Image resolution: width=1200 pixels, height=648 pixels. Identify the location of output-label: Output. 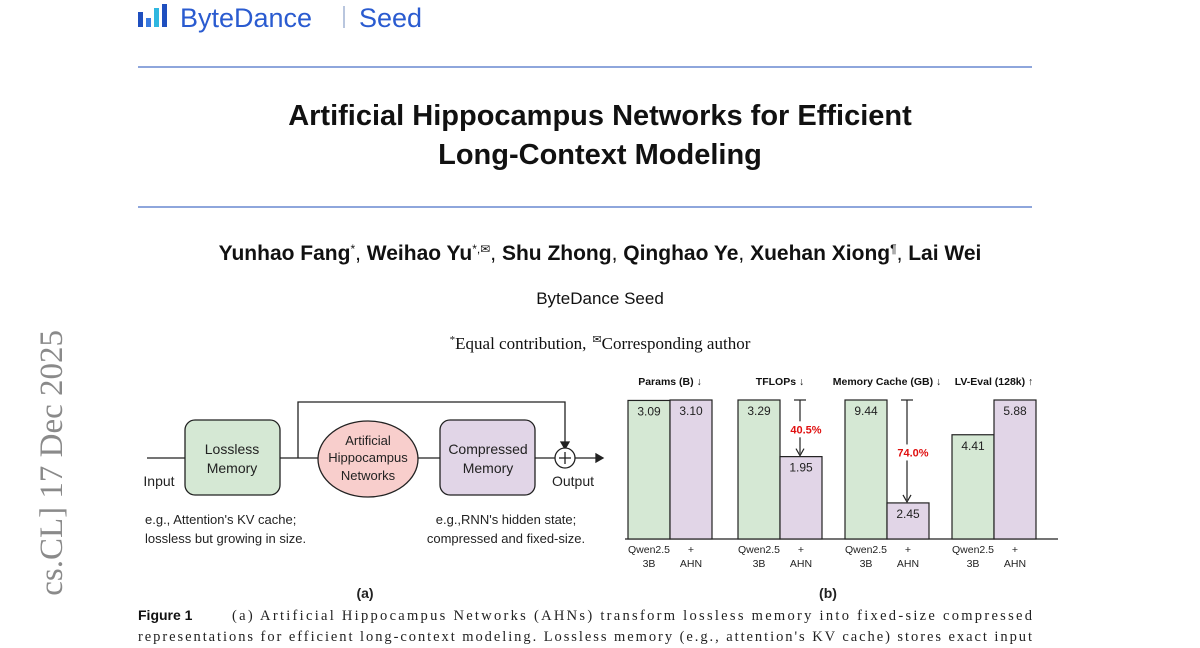
(573, 481).